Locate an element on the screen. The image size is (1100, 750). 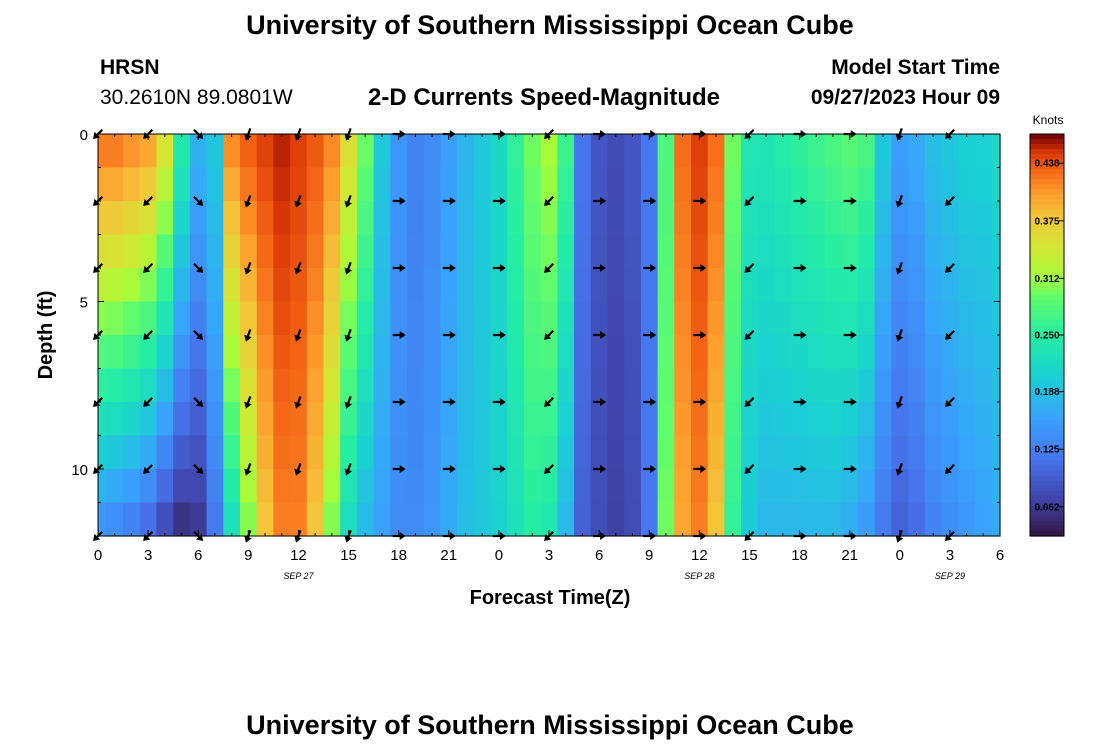
colorbar-tick-label: 0.125 is located at coordinates (1046, 450).